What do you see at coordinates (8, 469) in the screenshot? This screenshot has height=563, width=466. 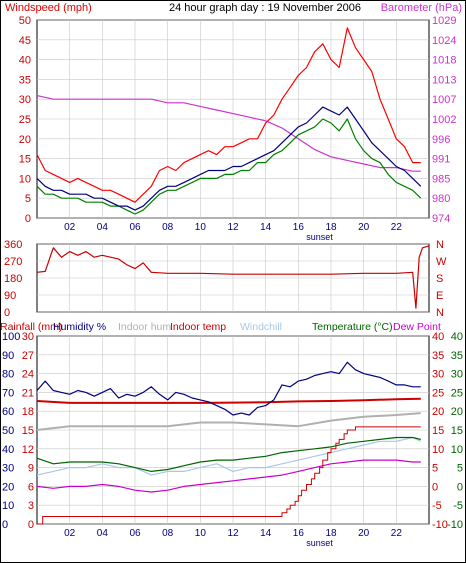 I see `humidity-tick-label: 30` at bounding box center [8, 469].